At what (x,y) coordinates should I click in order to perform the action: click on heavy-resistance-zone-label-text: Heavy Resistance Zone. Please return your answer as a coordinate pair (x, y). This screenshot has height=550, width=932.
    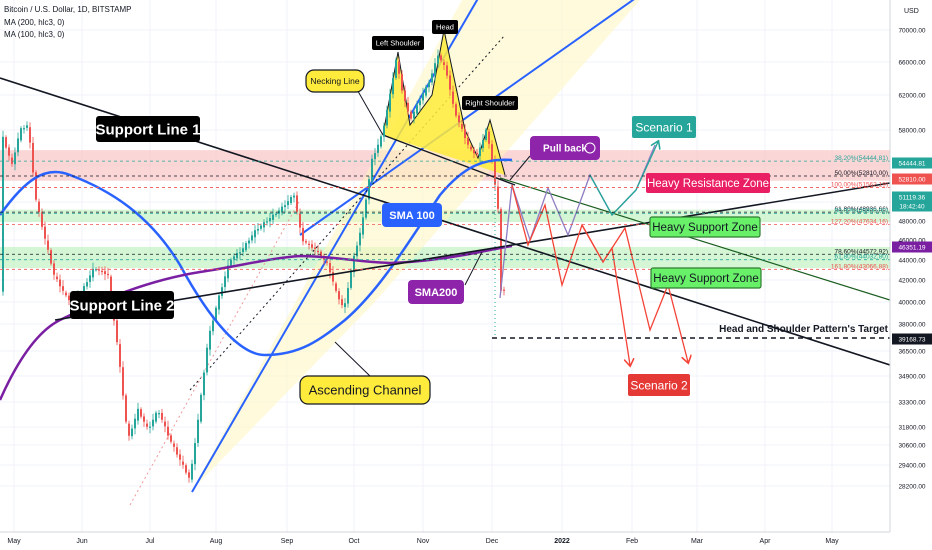
    Looking at the image, I should click on (708, 184).